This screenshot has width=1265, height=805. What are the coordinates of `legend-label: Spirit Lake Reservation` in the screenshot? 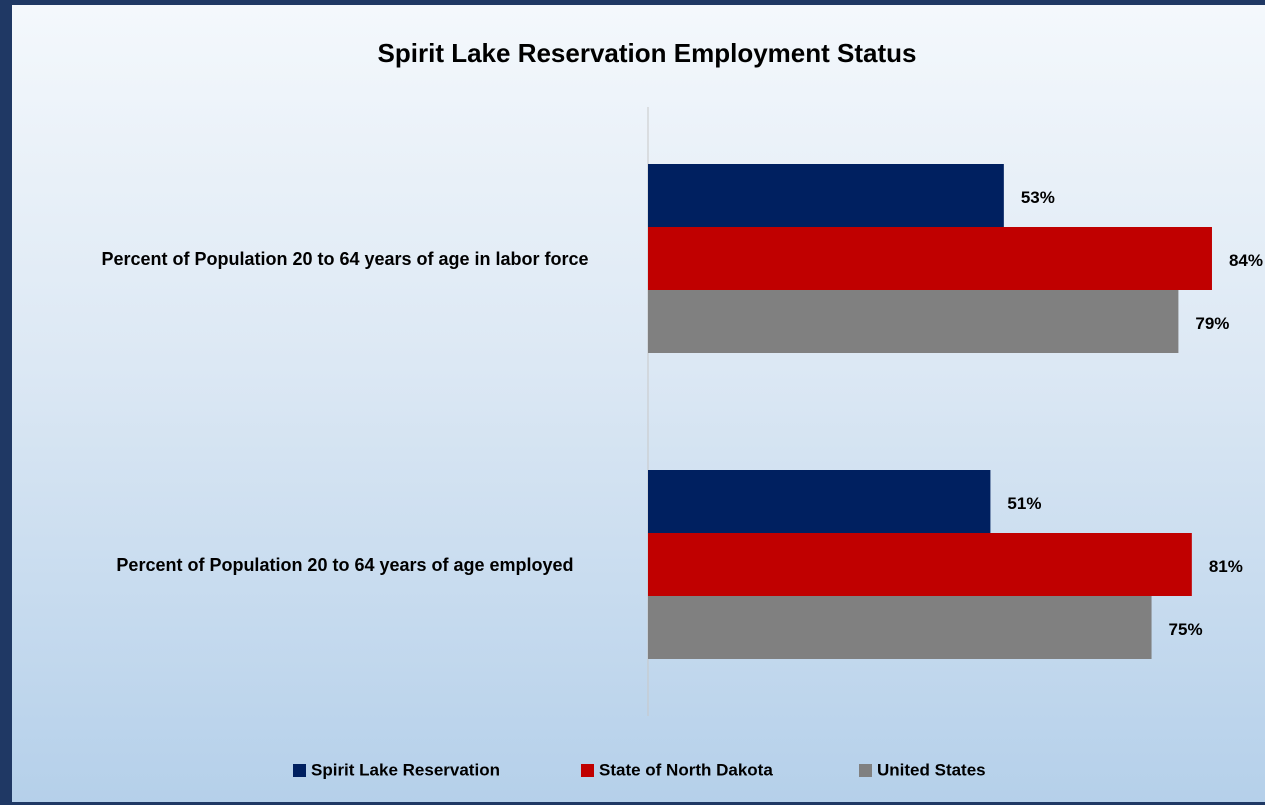 It's located at (405, 769).